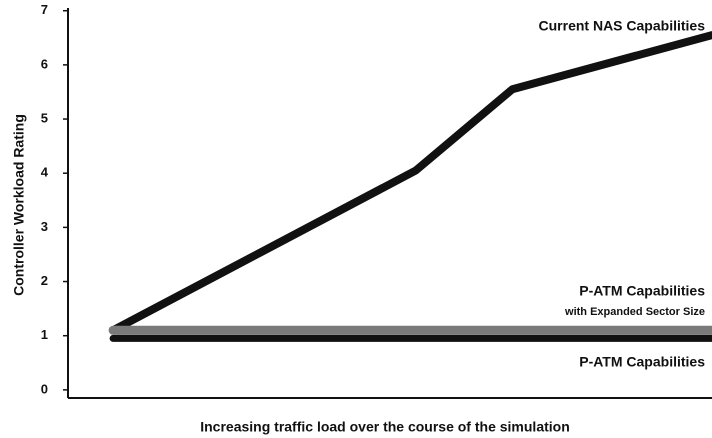  I want to click on y-tick-label: 3, so click(44, 226).